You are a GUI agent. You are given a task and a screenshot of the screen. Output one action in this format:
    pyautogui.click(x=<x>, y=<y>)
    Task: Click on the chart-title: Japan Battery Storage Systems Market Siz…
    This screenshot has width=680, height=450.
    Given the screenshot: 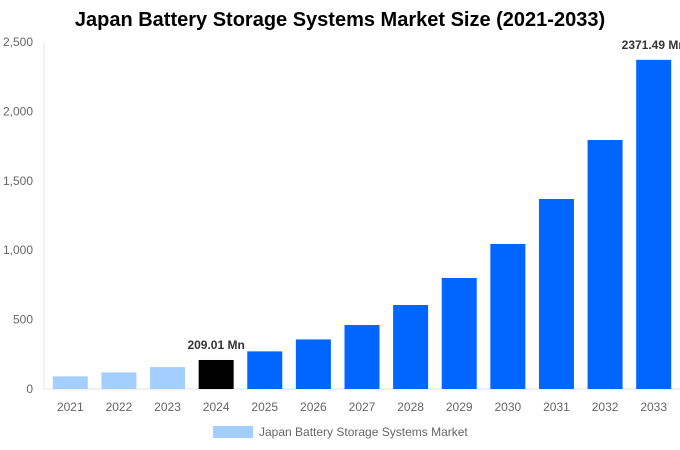 What is the action you would take?
    pyautogui.click(x=340, y=20)
    